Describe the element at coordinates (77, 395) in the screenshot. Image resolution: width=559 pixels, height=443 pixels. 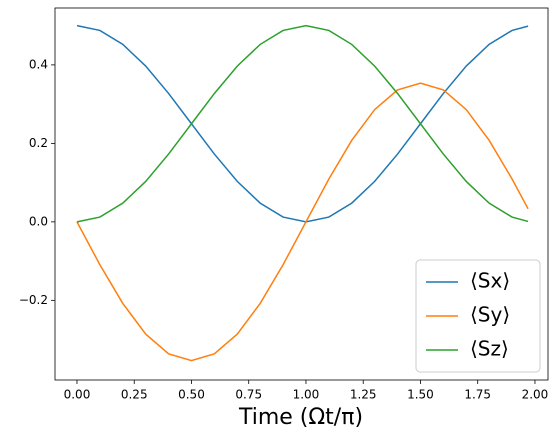
I see `x-tick-label: 0.00` at that location.